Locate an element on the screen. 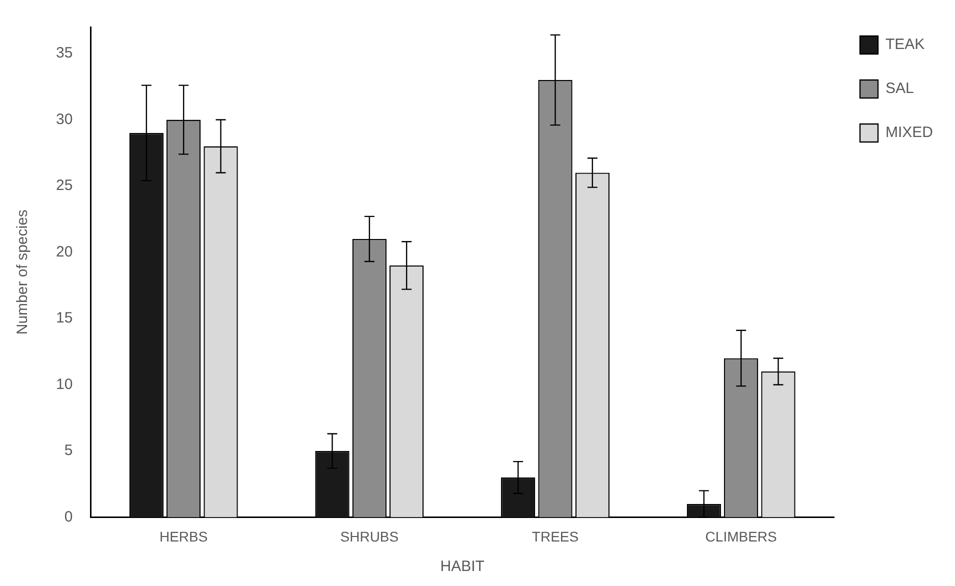  y-tick-label: 20 is located at coordinates (64, 251).